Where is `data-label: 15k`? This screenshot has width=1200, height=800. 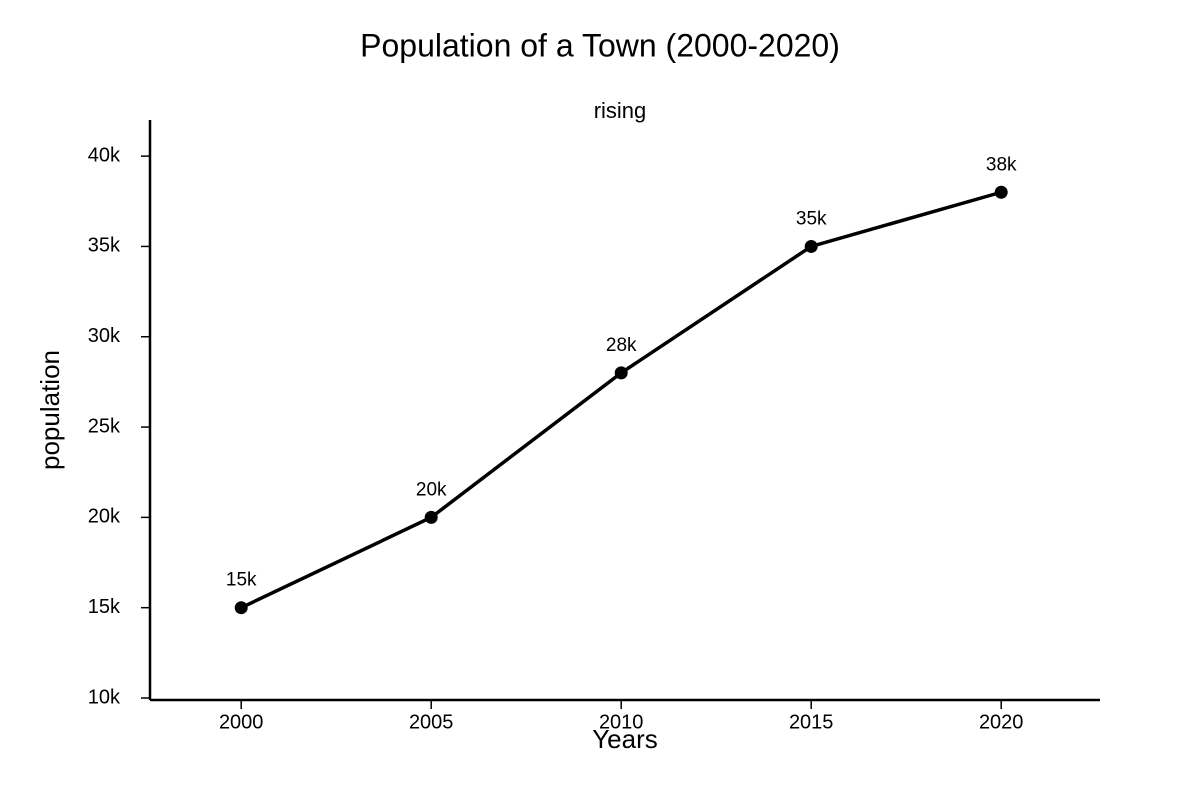 data-label: 15k is located at coordinates (241, 580).